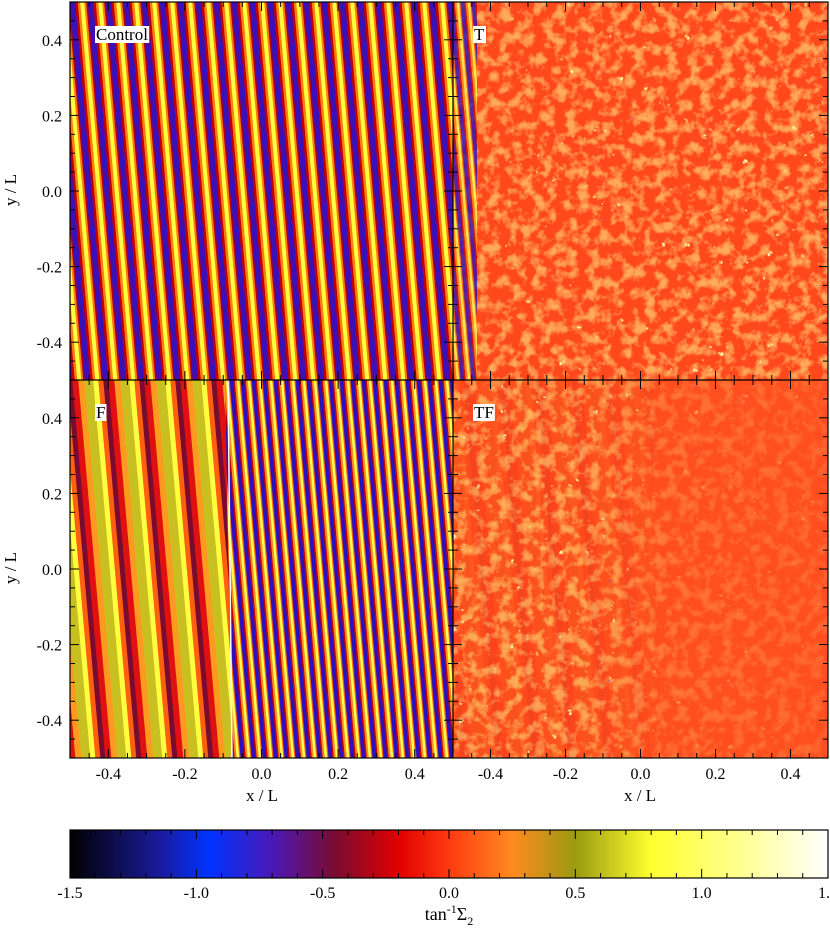 The image size is (830, 932). What do you see at coordinates (702, 893) in the screenshot?
I see `colorbar-tick-label: 1.0` at bounding box center [702, 893].